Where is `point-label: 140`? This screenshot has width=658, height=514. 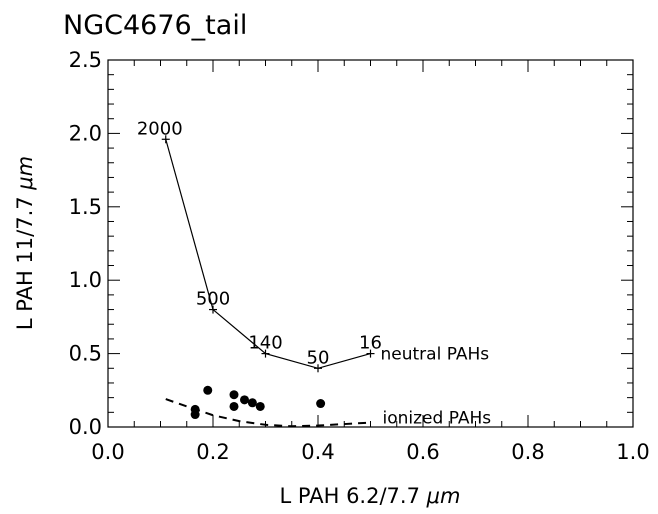 point-label: 140 is located at coordinates (265, 343).